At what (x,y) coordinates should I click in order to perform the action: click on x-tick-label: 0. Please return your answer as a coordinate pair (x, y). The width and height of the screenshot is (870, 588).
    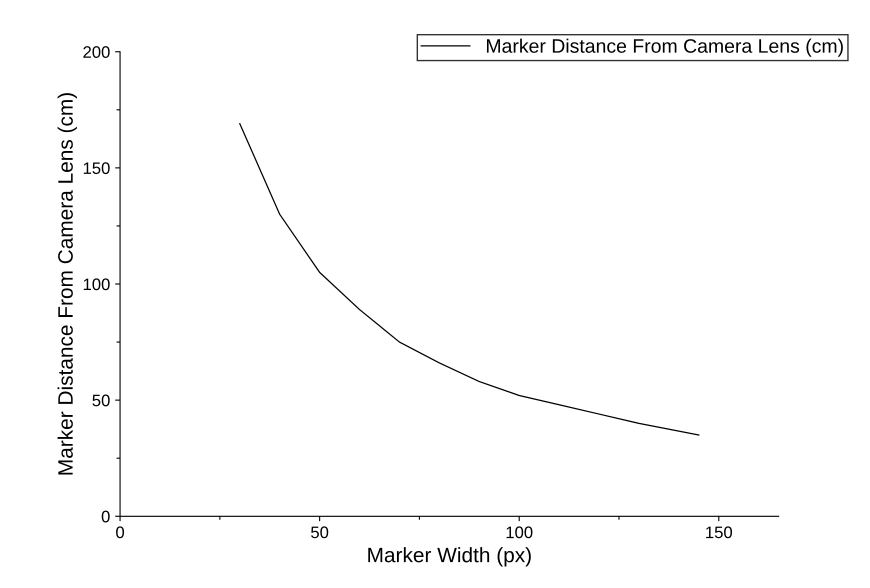
    Looking at the image, I should click on (120, 532).